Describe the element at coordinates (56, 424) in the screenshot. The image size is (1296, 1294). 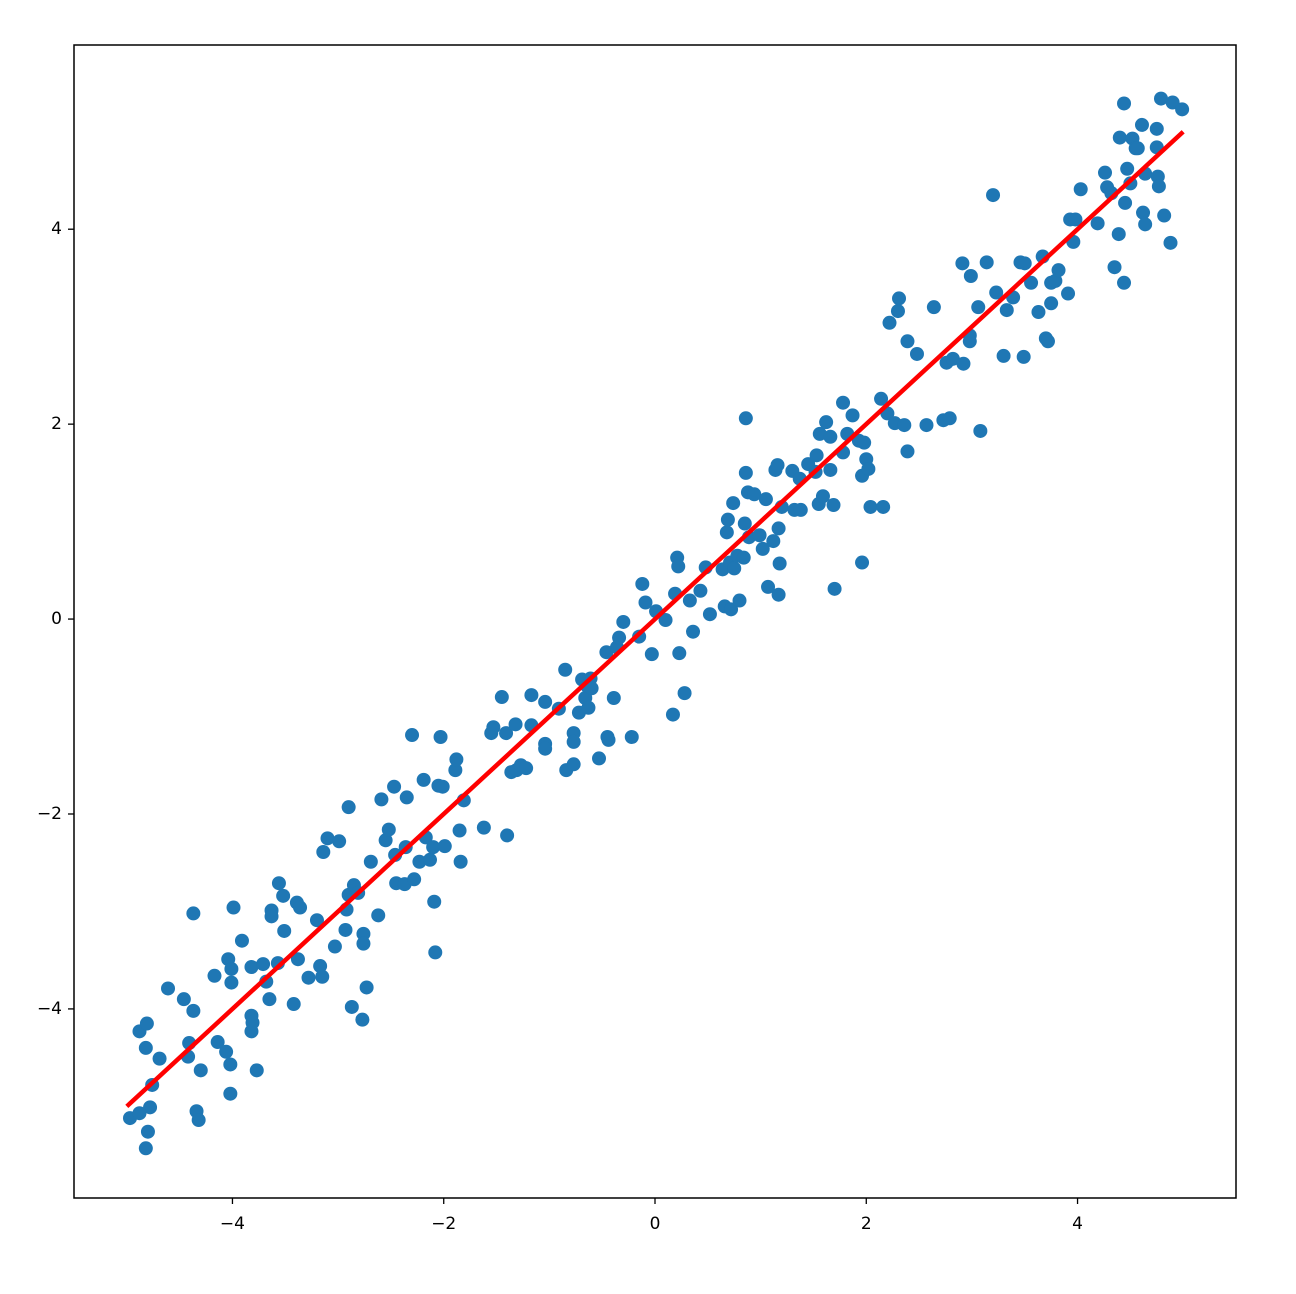
I see `y-tick-label: 2` at that location.